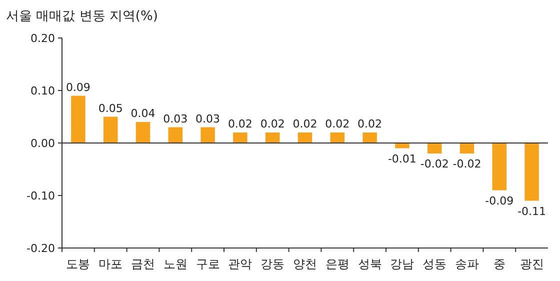 The height and width of the screenshot is (281, 560). Describe the element at coordinates (82, 16) in the screenshot. I see `chart-title: 서울 매매값 변동 지역(%)` at that location.